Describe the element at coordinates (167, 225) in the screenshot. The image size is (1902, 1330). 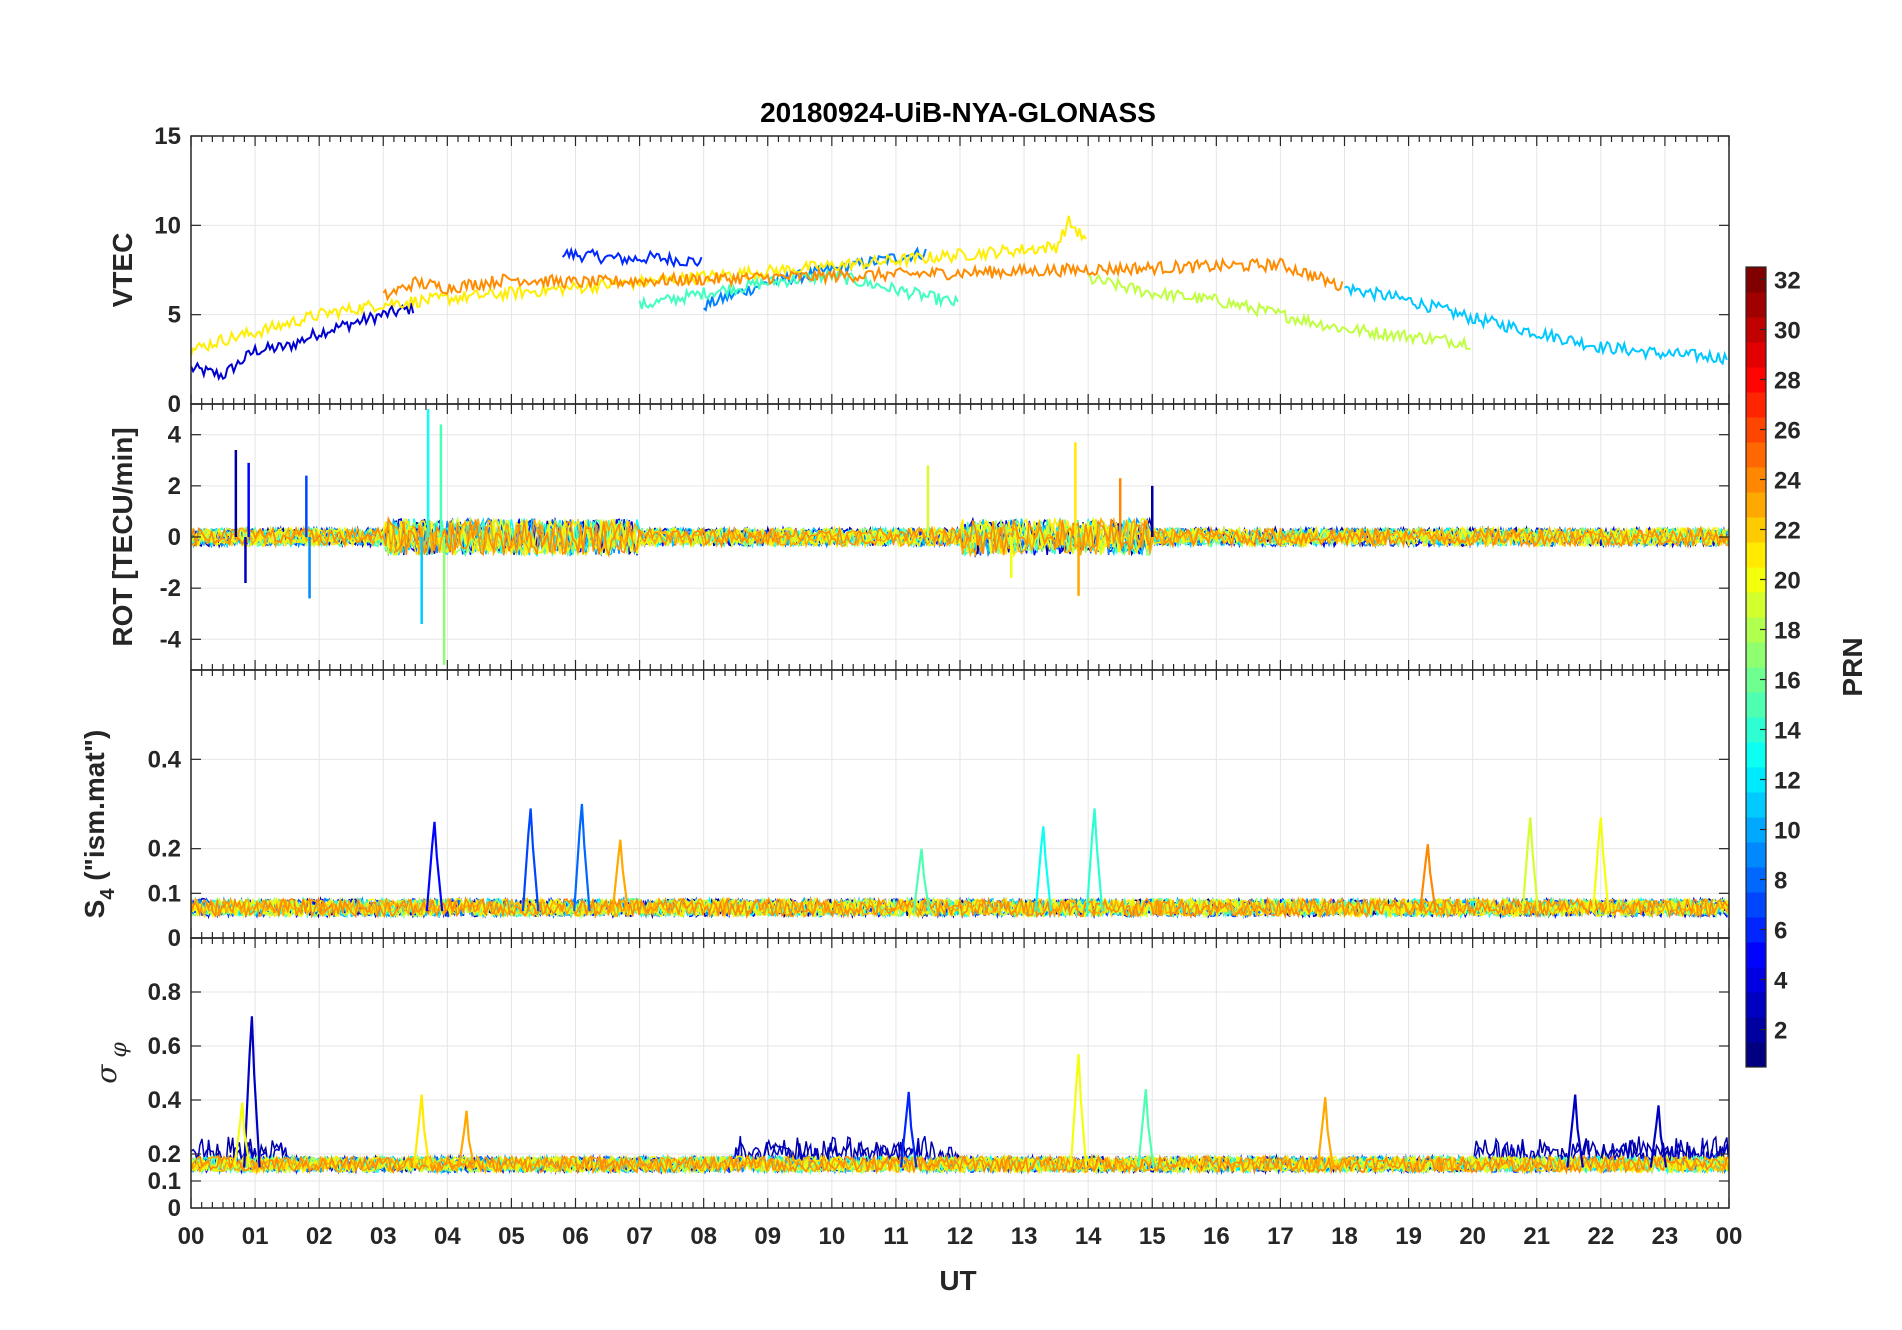
I see `y-tick-label: 10` at that location.